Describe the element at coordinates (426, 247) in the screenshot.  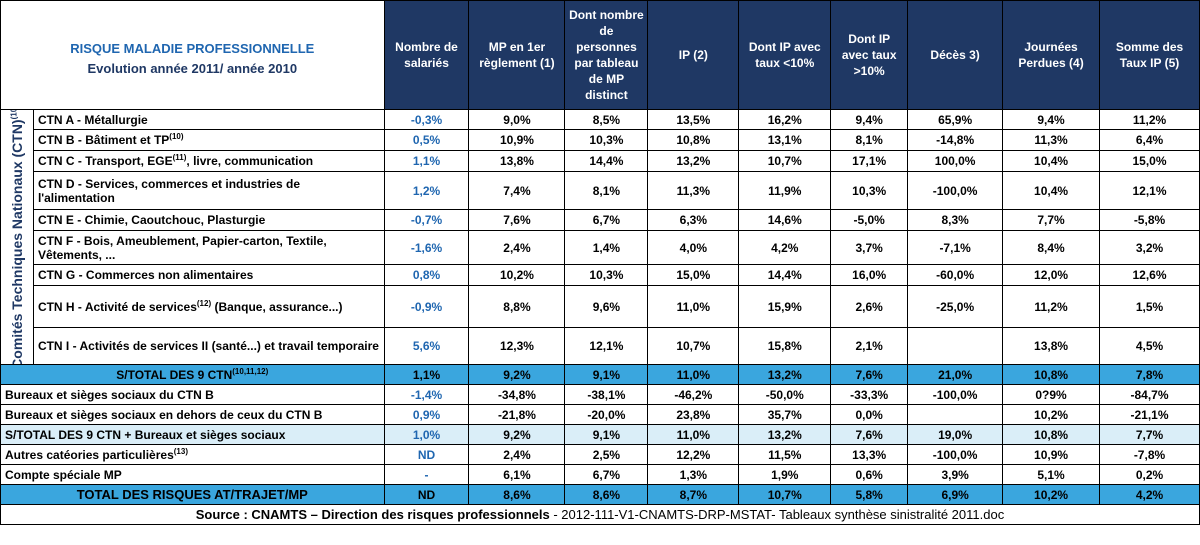
I see `value-cell: -1,6%` at that location.